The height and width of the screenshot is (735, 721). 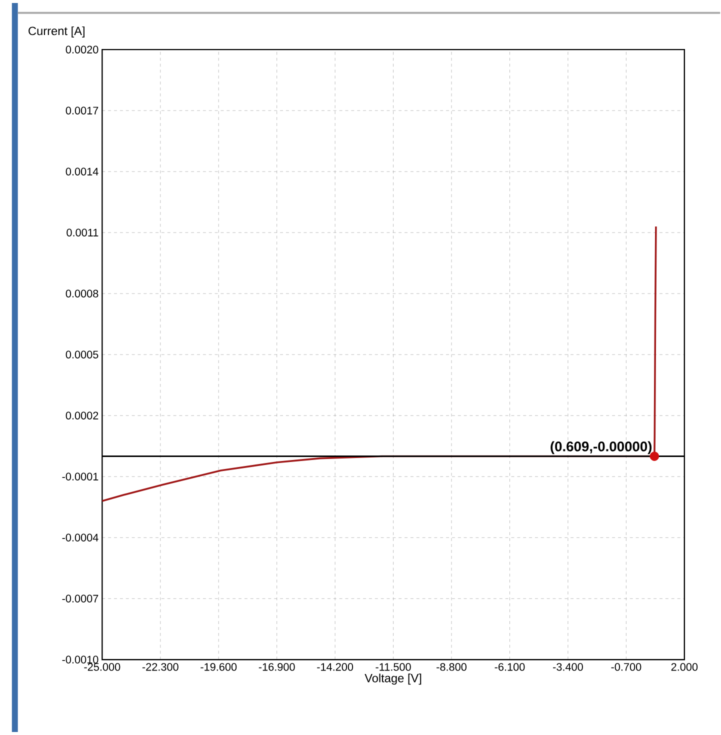 What do you see at coordinates (82, 416) in the screenshot?
I see `y-tick-label: 0.0002` at bounding box center [82, 416].